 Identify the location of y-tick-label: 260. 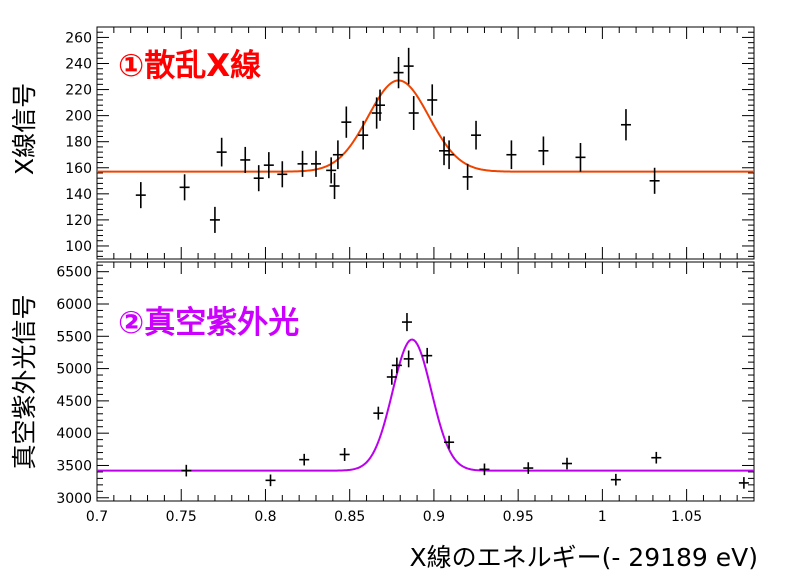
(78, 38).